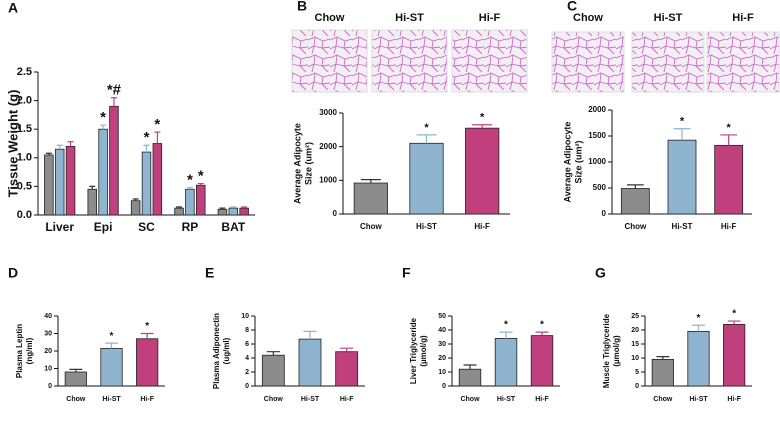 The height and width of the screenshot is (421, 780). I want to click on y-tick-label: 2, so click(247, 372).